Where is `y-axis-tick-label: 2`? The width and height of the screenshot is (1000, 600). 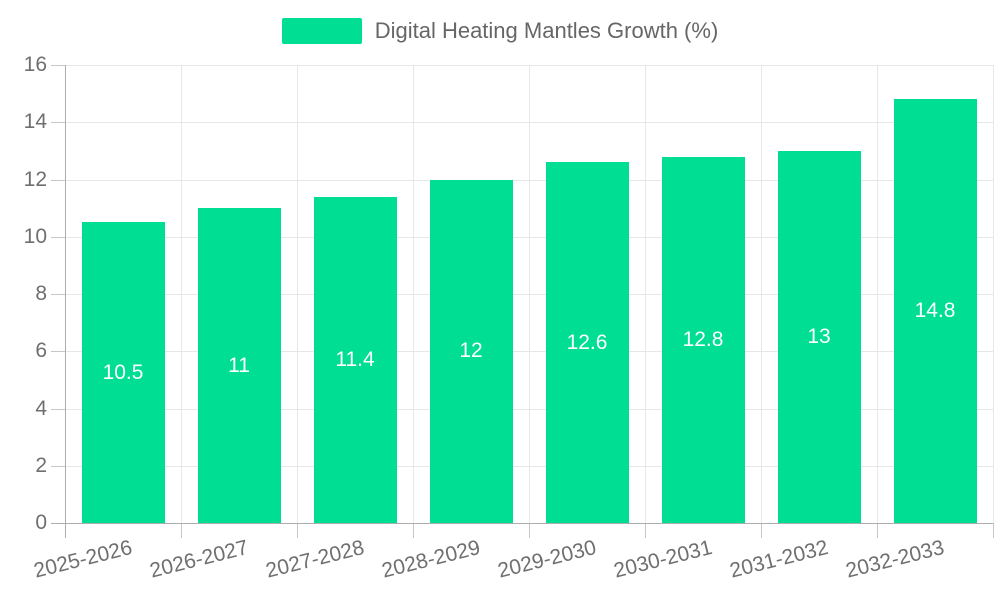 y-axis-tick-label: 2 is located at coordinates (41, 465).